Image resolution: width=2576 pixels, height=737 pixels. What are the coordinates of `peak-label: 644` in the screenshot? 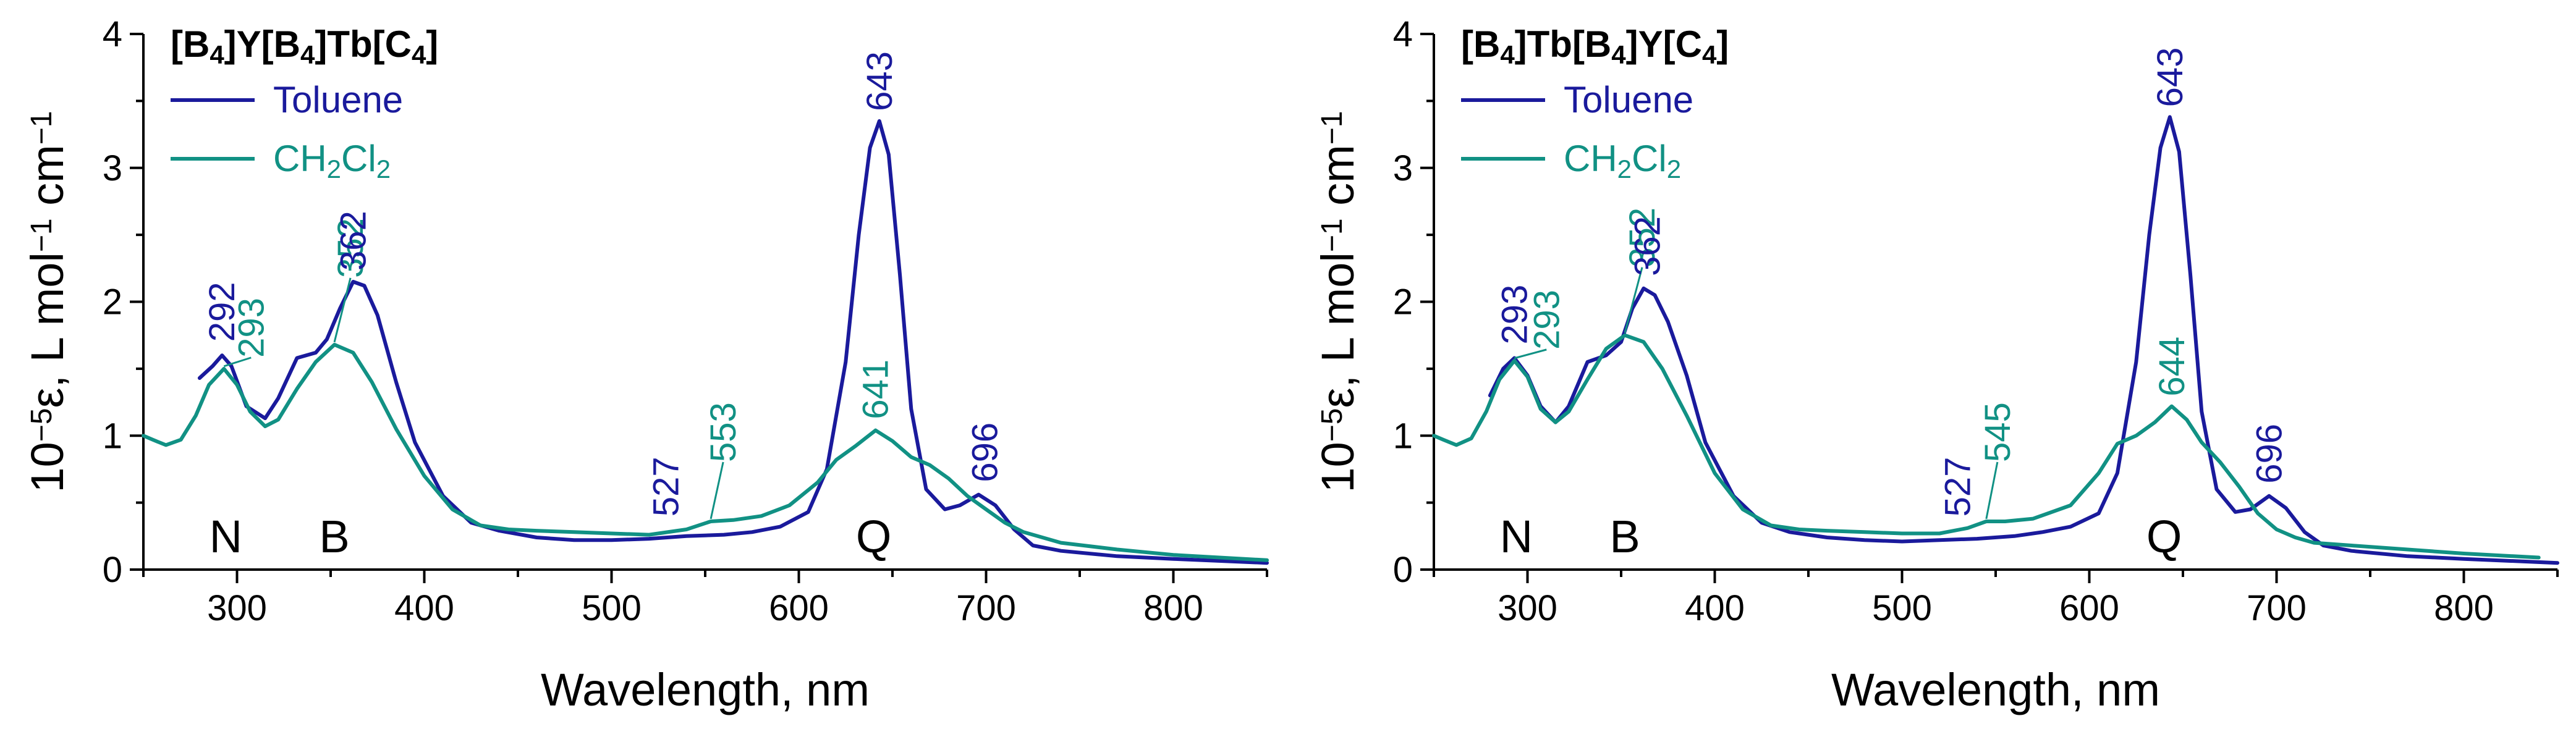 It's located at (2172, 367).